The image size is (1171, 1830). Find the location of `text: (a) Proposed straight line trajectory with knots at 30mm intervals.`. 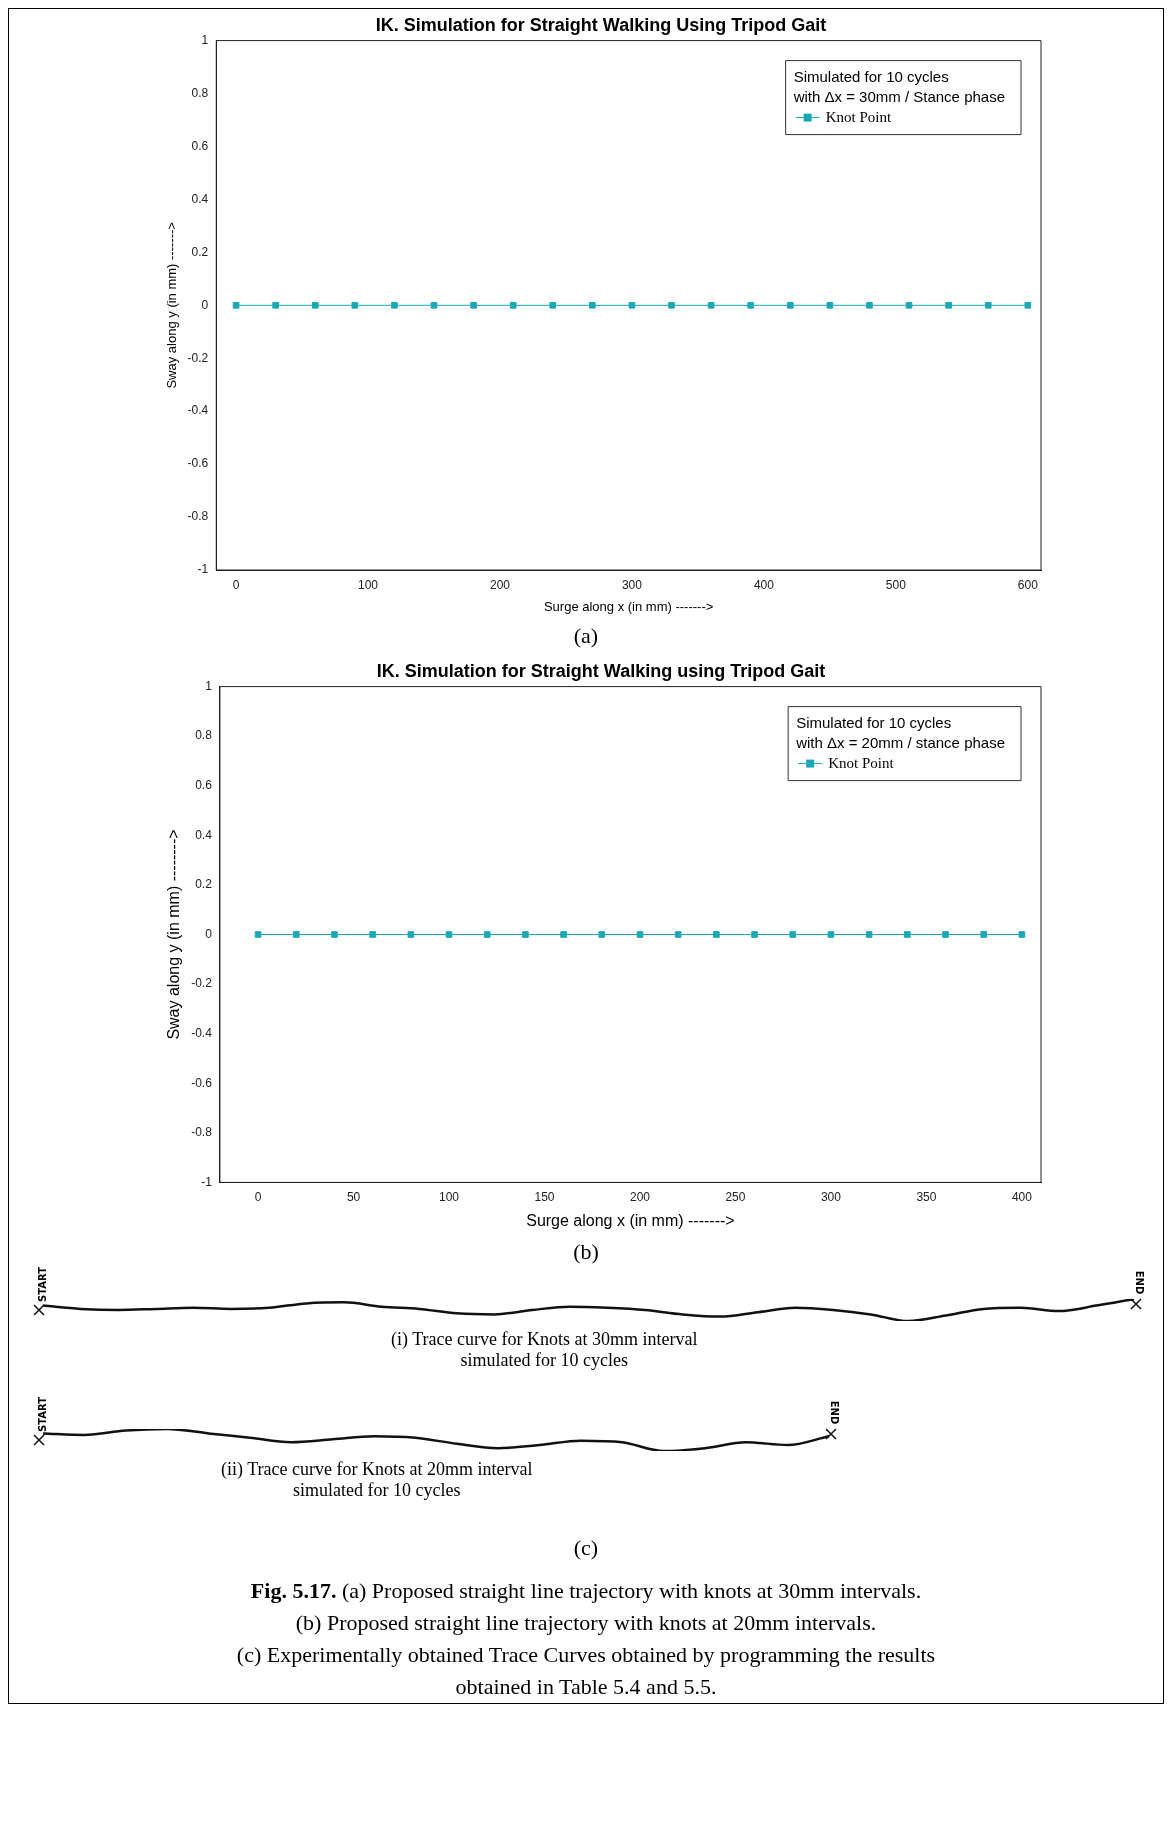

text: (a) Proposed straight line trajectory with knots at 30mm intervals. is located at coordinates (631, 1590).